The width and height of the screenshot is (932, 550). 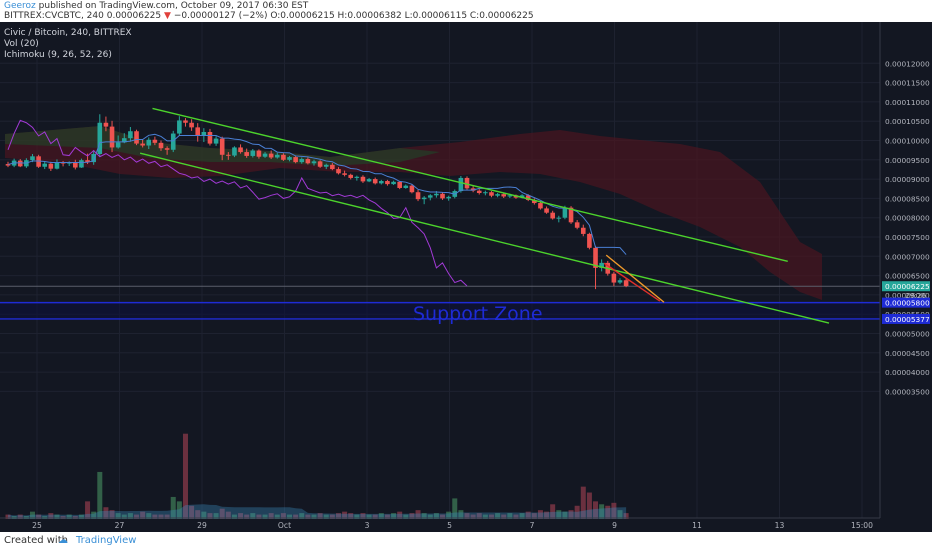 What do you see at coordinates (106, 540) in the screenshot?
I see `tradingview-brand-link: TradingView` at bounding box center [106, 540].